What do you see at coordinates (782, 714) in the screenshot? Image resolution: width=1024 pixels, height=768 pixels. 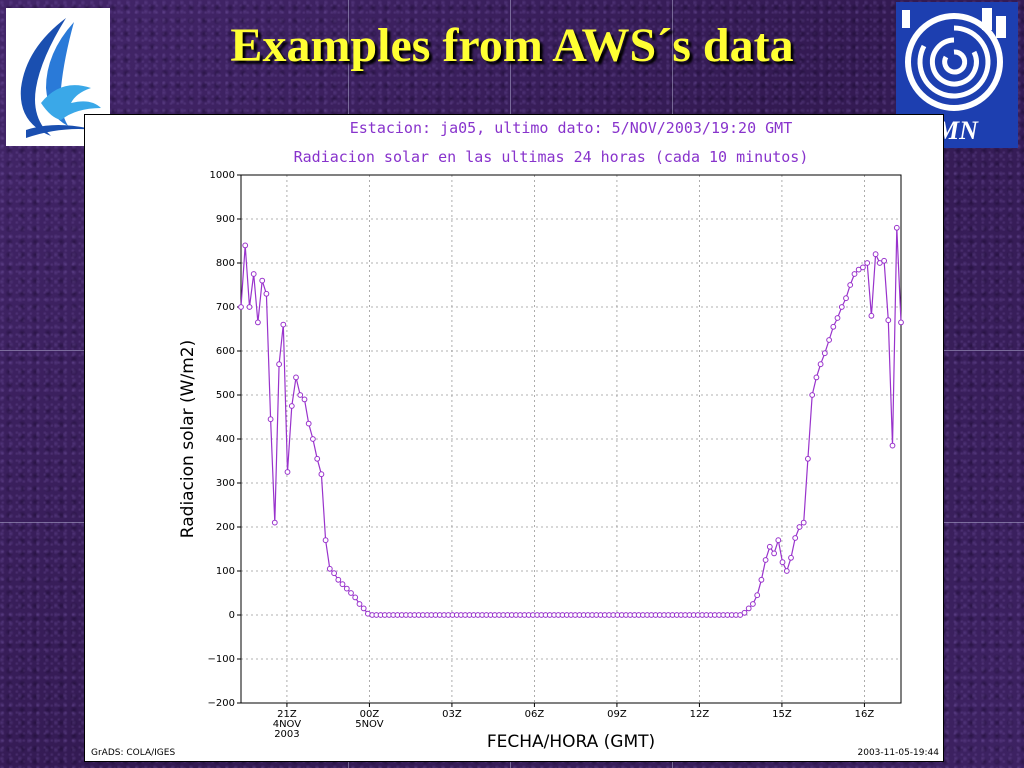 I see `x-tick-label: 15Z` at bounding box center [782, 714].